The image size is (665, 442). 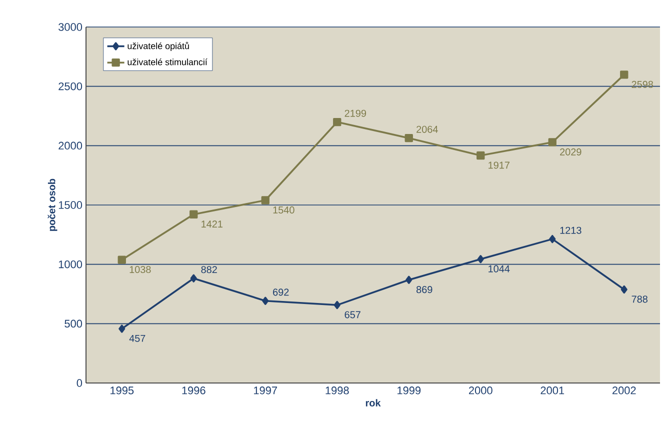 What do you see at coordinates (194, 390) in the screenshot?
I see `x-tick-label: 1996` at bounding box center [194, 390].